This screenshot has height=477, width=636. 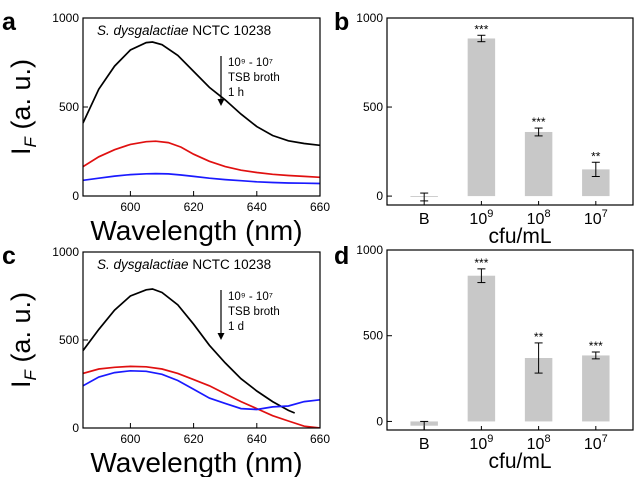 I want to click on panel-letter-b: b, so click(x=341, y=22).